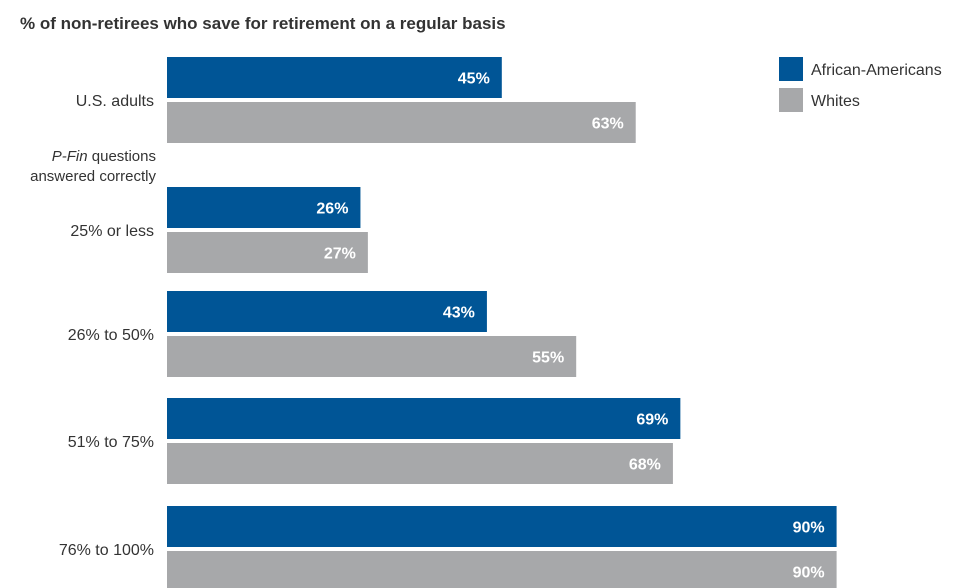 The image size is (972, 588). What do you see at coordinates (459, 313) in the screenshot?
I see `bar-label-african-americans-26-to-50: 43%` at bounding box center [459, 313].